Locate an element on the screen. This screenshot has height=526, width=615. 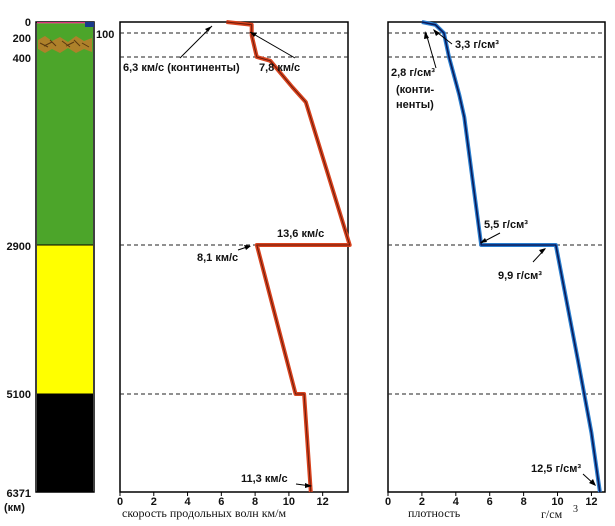
velocity_panel-tick-label-2: 4 is located at coordinates (187, 502).